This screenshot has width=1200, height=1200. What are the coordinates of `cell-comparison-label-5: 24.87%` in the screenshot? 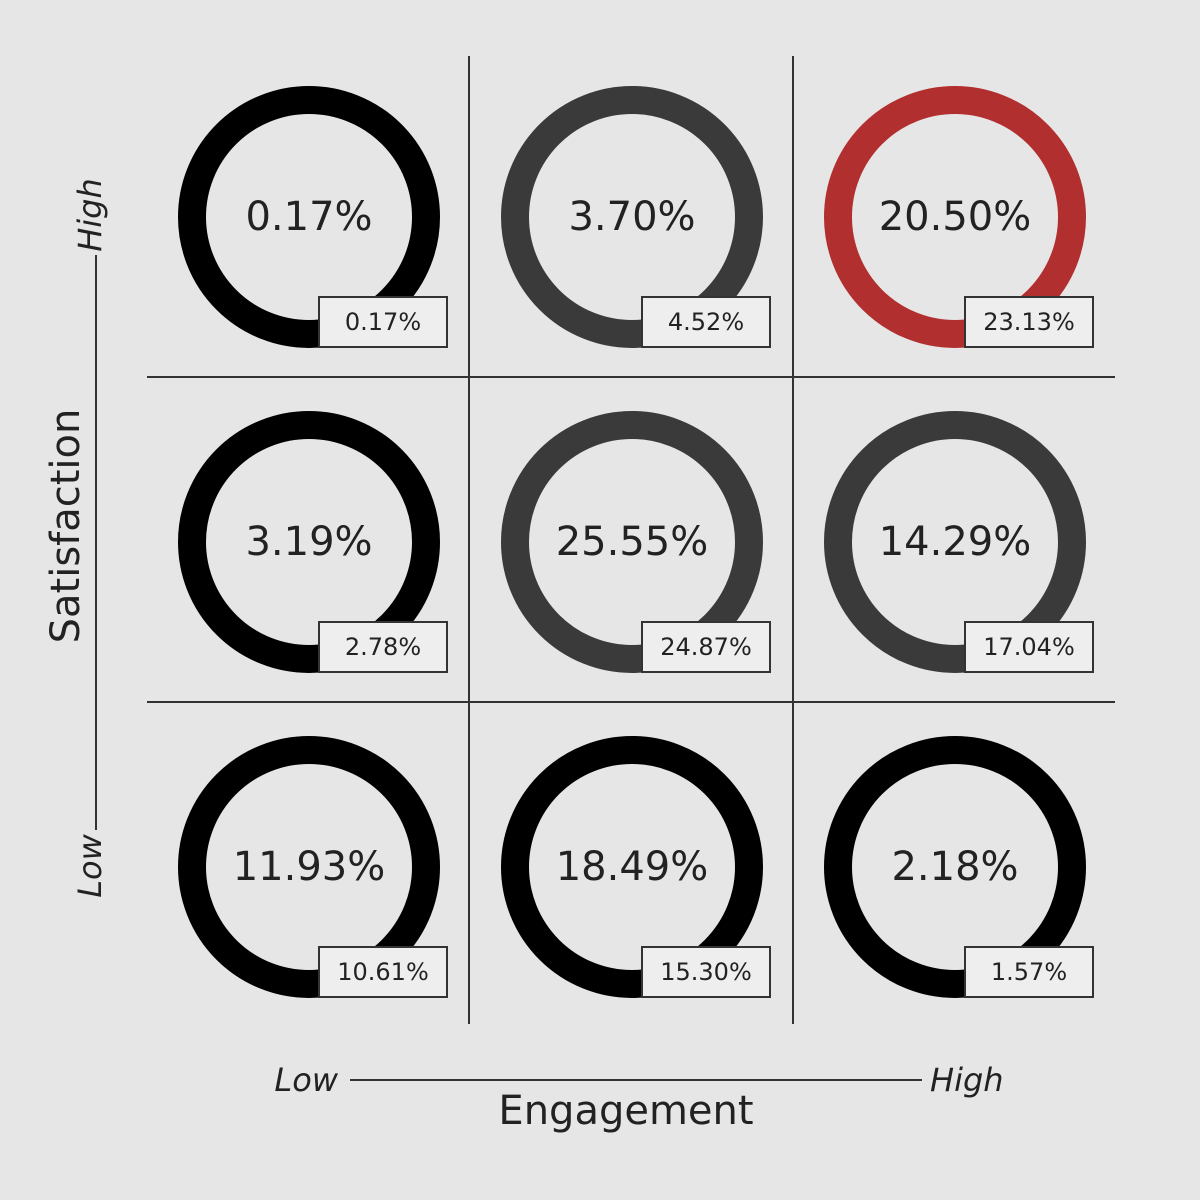 It's located at (706, 647).